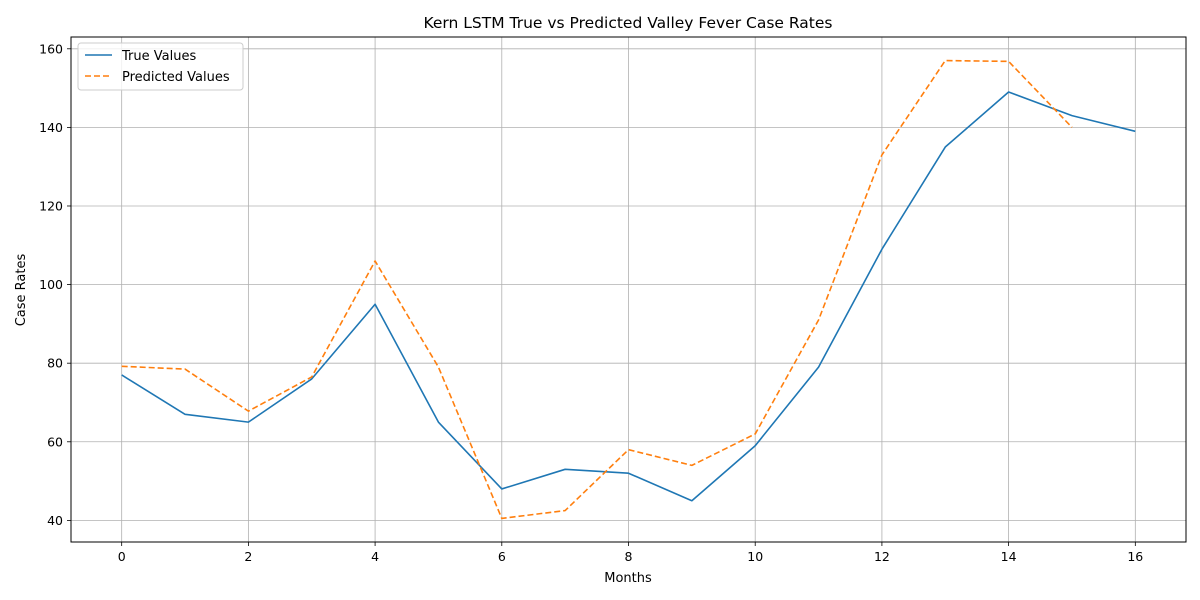  What do you see at coordinates (248, 556) in the screenshot?
I see `x-tick-label: 2` at bounding box center [248, 556].